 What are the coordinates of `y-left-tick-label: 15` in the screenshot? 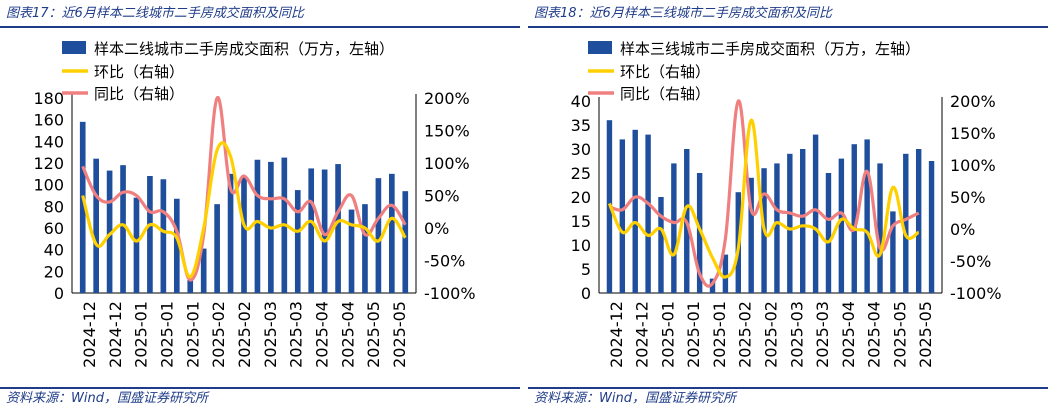 It's located at (581, 221).